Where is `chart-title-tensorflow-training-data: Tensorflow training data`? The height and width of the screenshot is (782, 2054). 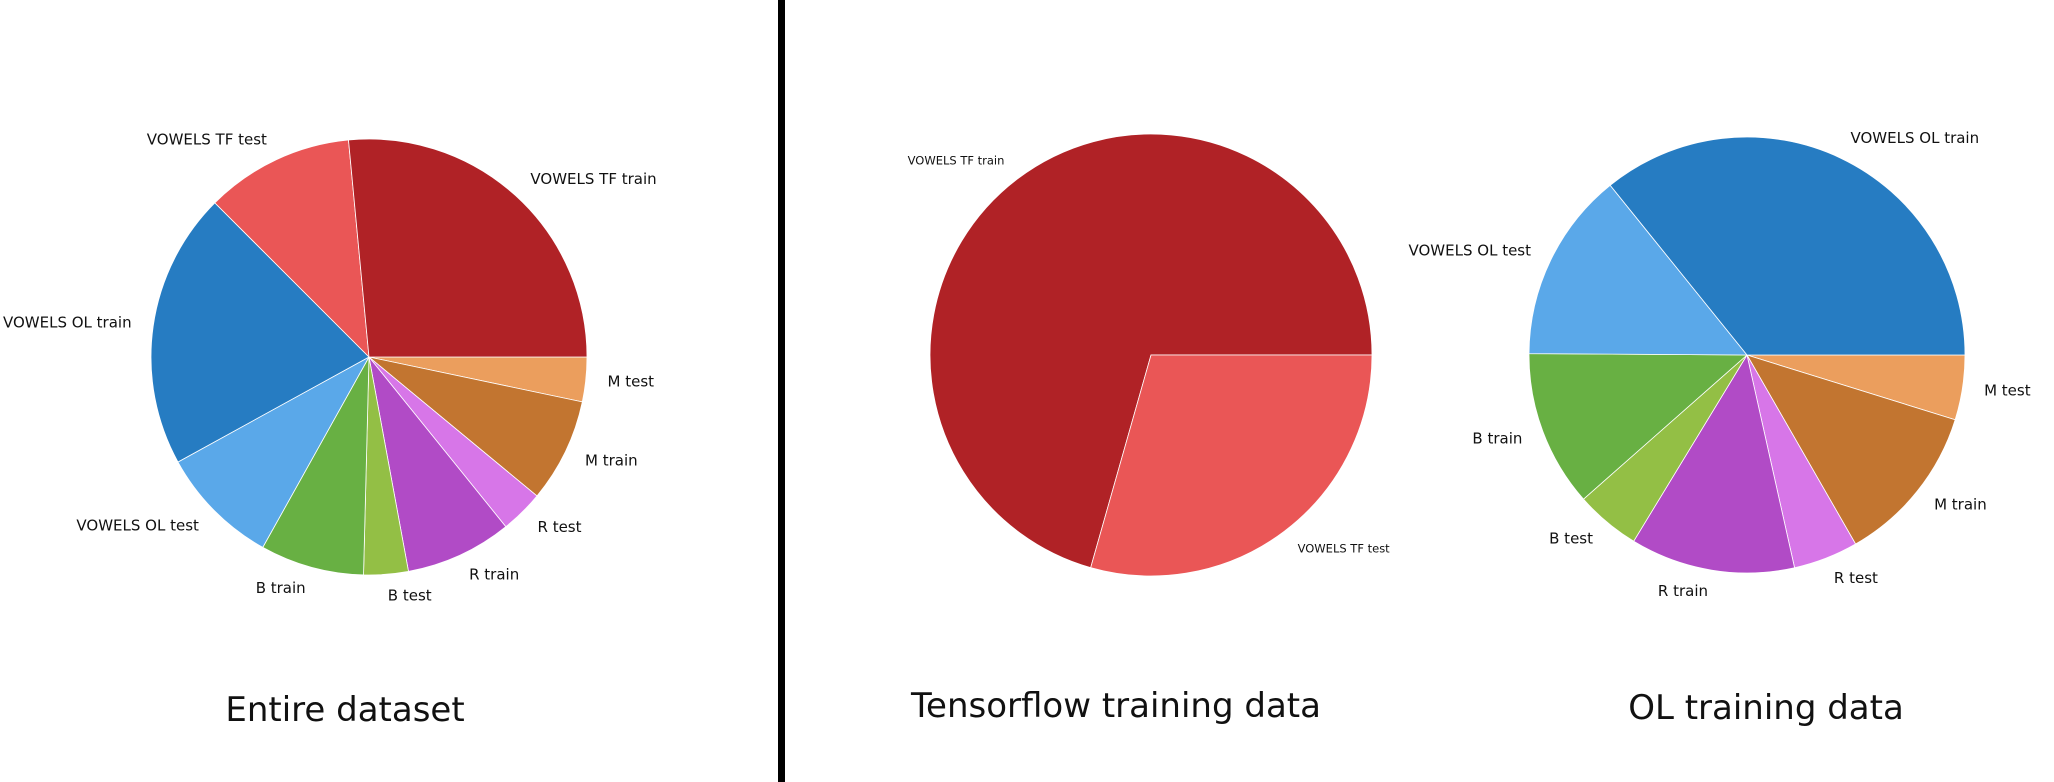
chart-title-tensorflow-training-data: Tensorflow training data is located at coordinates (1115, 706).